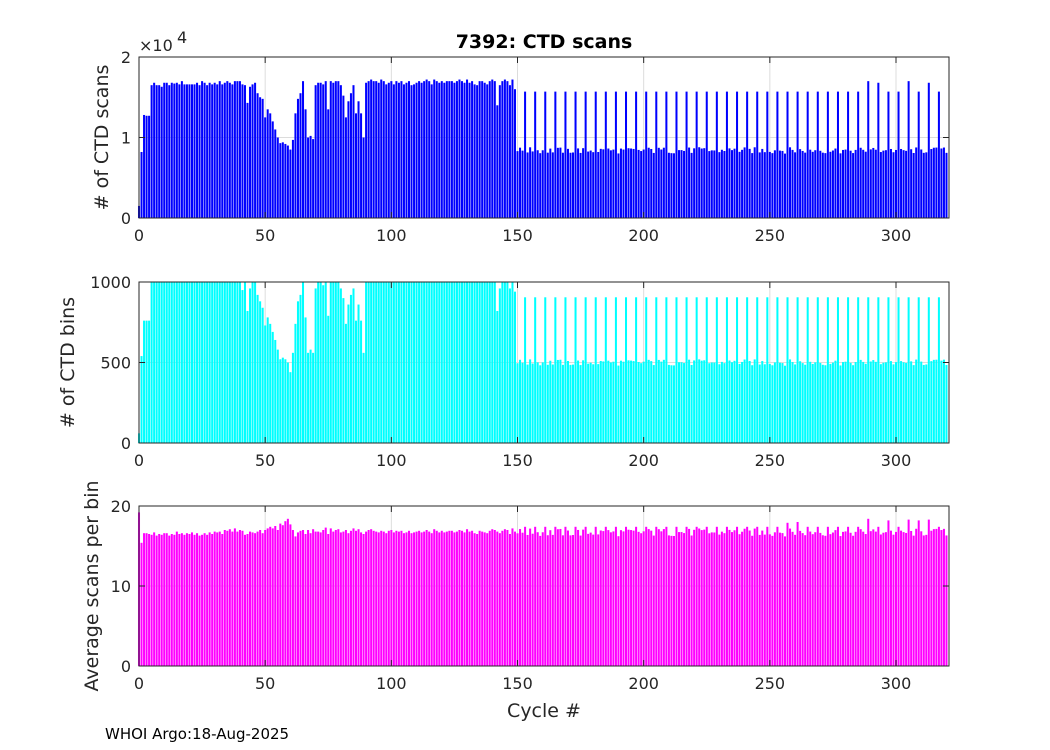 This screenshot has width=1050, height=750. What do you see at coordinates (265, 683) in the screenshot?
I see `x-tick-label: 50` at bounding box center [265, 683].